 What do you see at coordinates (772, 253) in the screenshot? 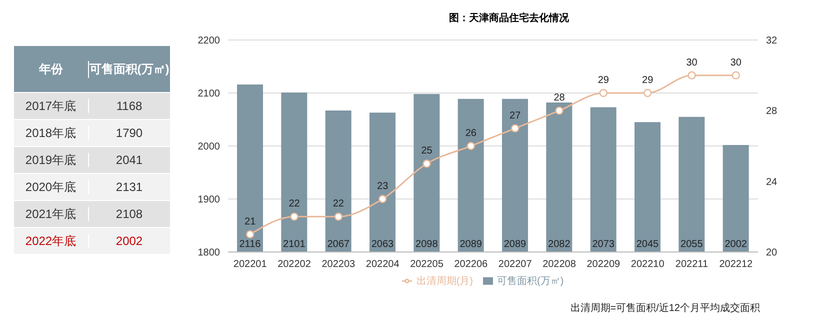
I see `y2-tick-label: 20` at bounding box center [772, 253].